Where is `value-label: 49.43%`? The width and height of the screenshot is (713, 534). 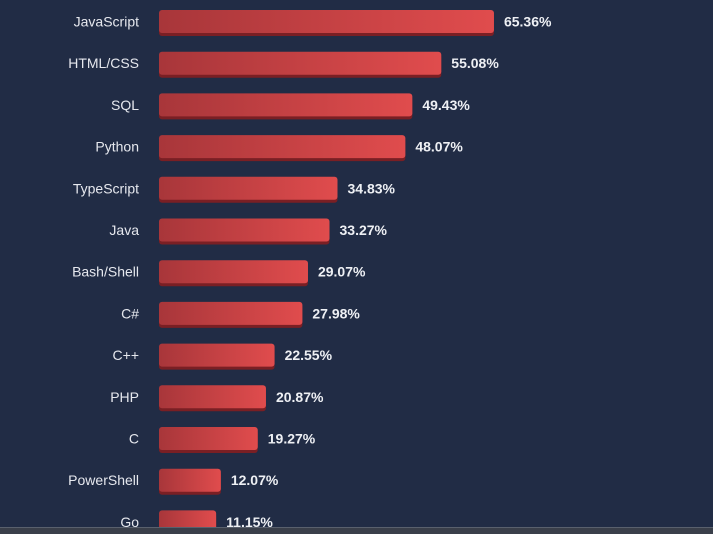
value-label: 49.43% is located at coordinates (446, 105).